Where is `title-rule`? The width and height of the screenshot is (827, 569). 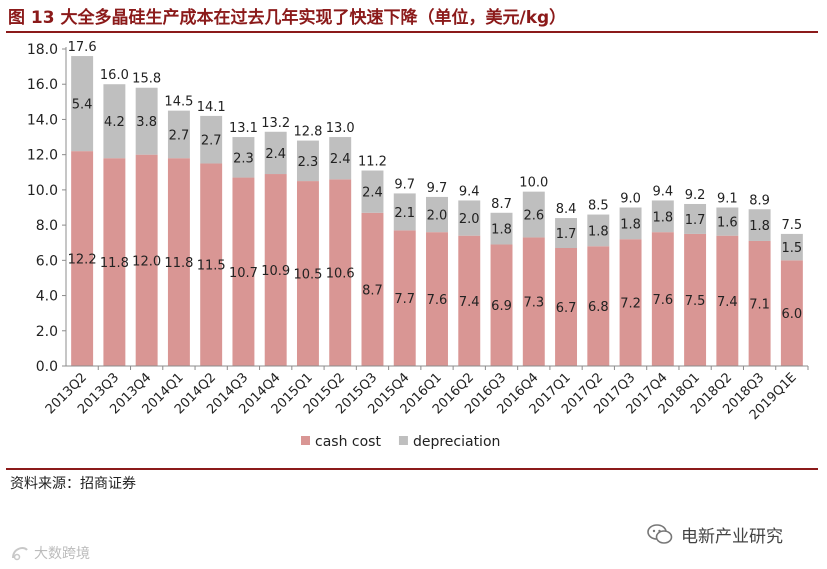
title-rule is located at coordinates (412, 32).